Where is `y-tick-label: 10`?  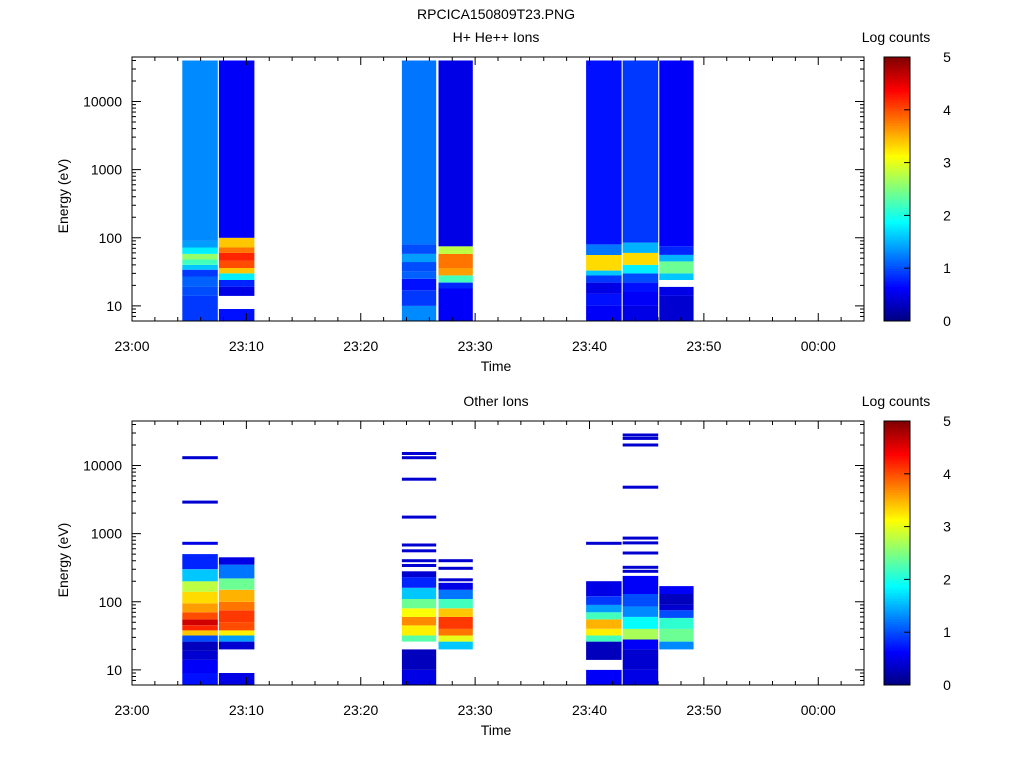 y-tick-label: 10 is located at coordinates (114, 306).